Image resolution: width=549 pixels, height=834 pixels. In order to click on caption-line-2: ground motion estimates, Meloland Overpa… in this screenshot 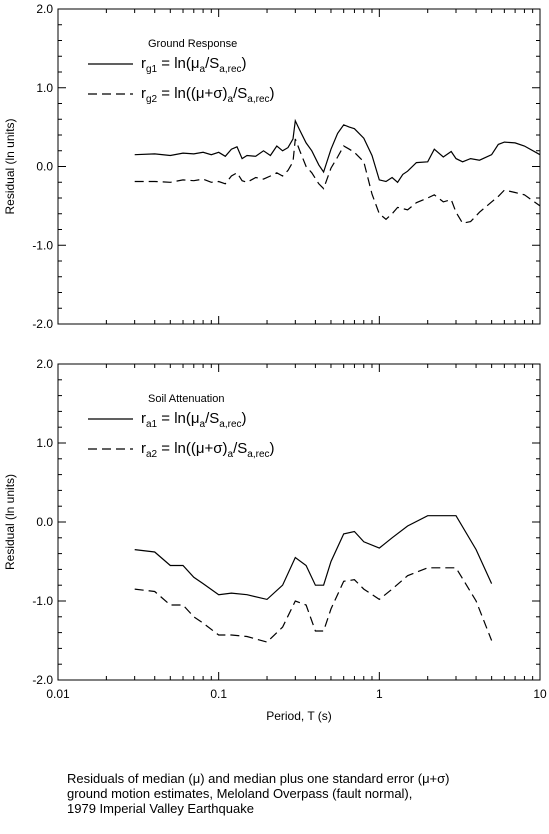, I will do `click(240, 793)`.